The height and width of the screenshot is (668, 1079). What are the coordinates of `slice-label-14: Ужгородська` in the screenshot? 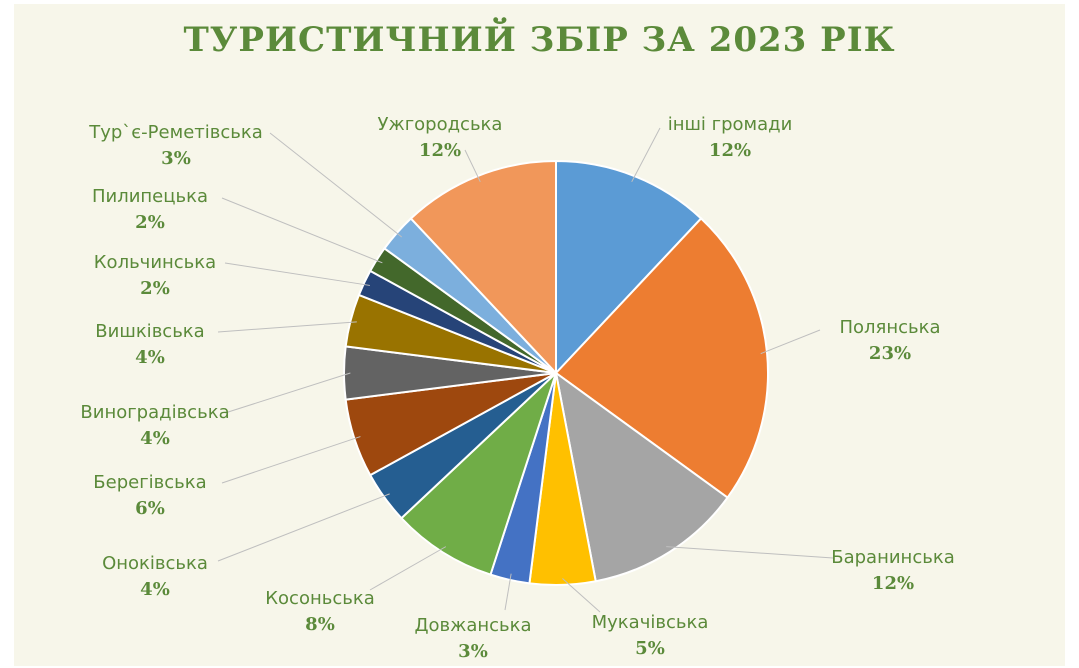 It's located at (440, 124).